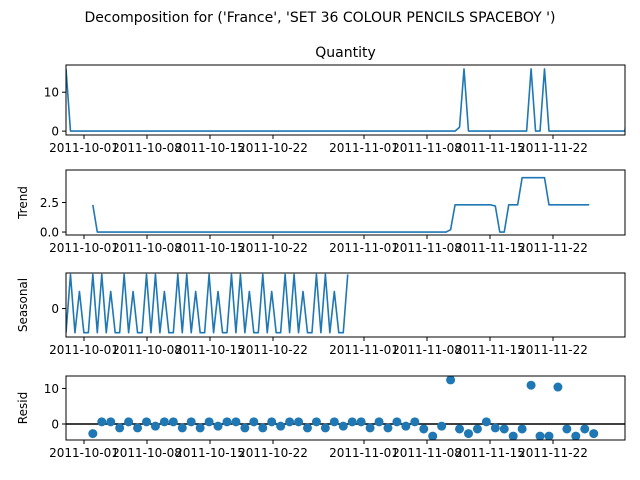 Image resolution: width=640 pixels, height=480 pixels. I want to click on y-tick-label: 0.0, so click(49, 233).